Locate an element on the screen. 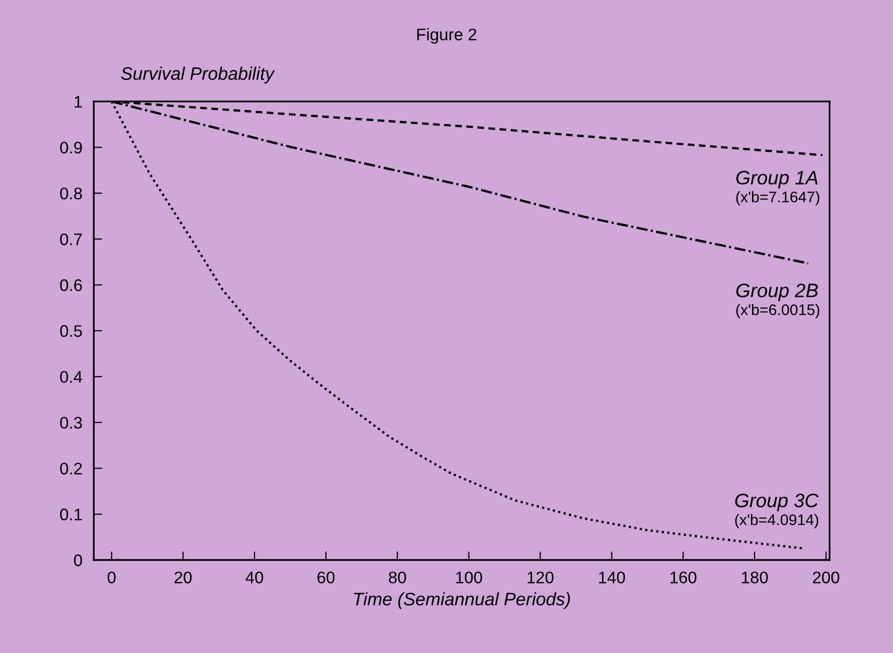 The height and width of the screenshot is (653, 893). y-tick-label: 0.5 is located at coordinates (71, 331).